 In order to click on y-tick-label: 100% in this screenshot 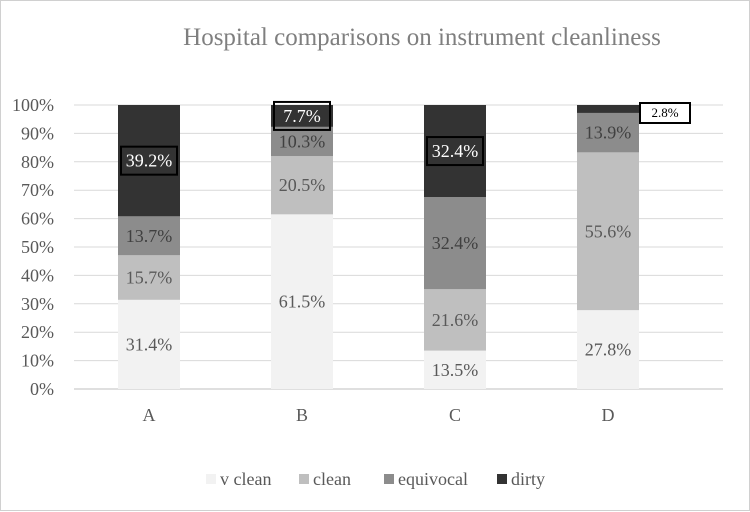, I will do `click(33, 105)`.